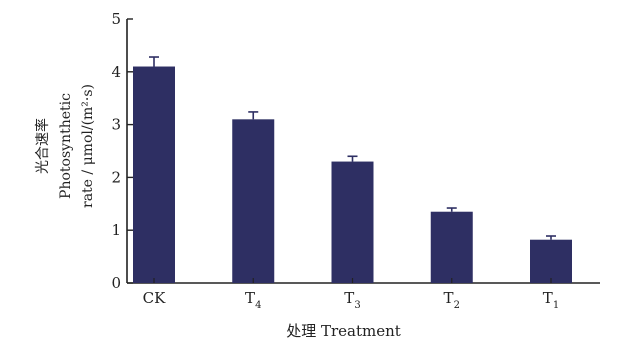 This screenshot has height=349, width=619. I want to click on y-tick-label: 2, so click(116, 177).